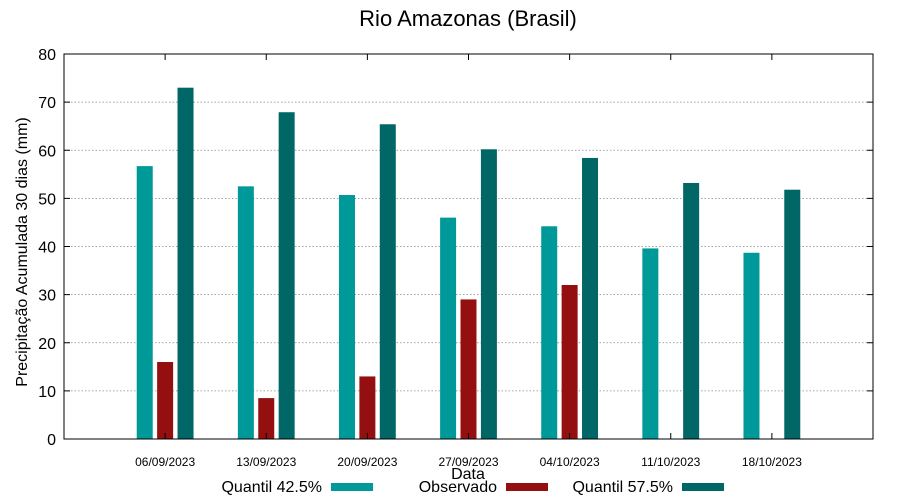  Describe the element at coordinates (570, 462) in the screenshot. I see `x-tick-label: 04/10/2023` at that location.